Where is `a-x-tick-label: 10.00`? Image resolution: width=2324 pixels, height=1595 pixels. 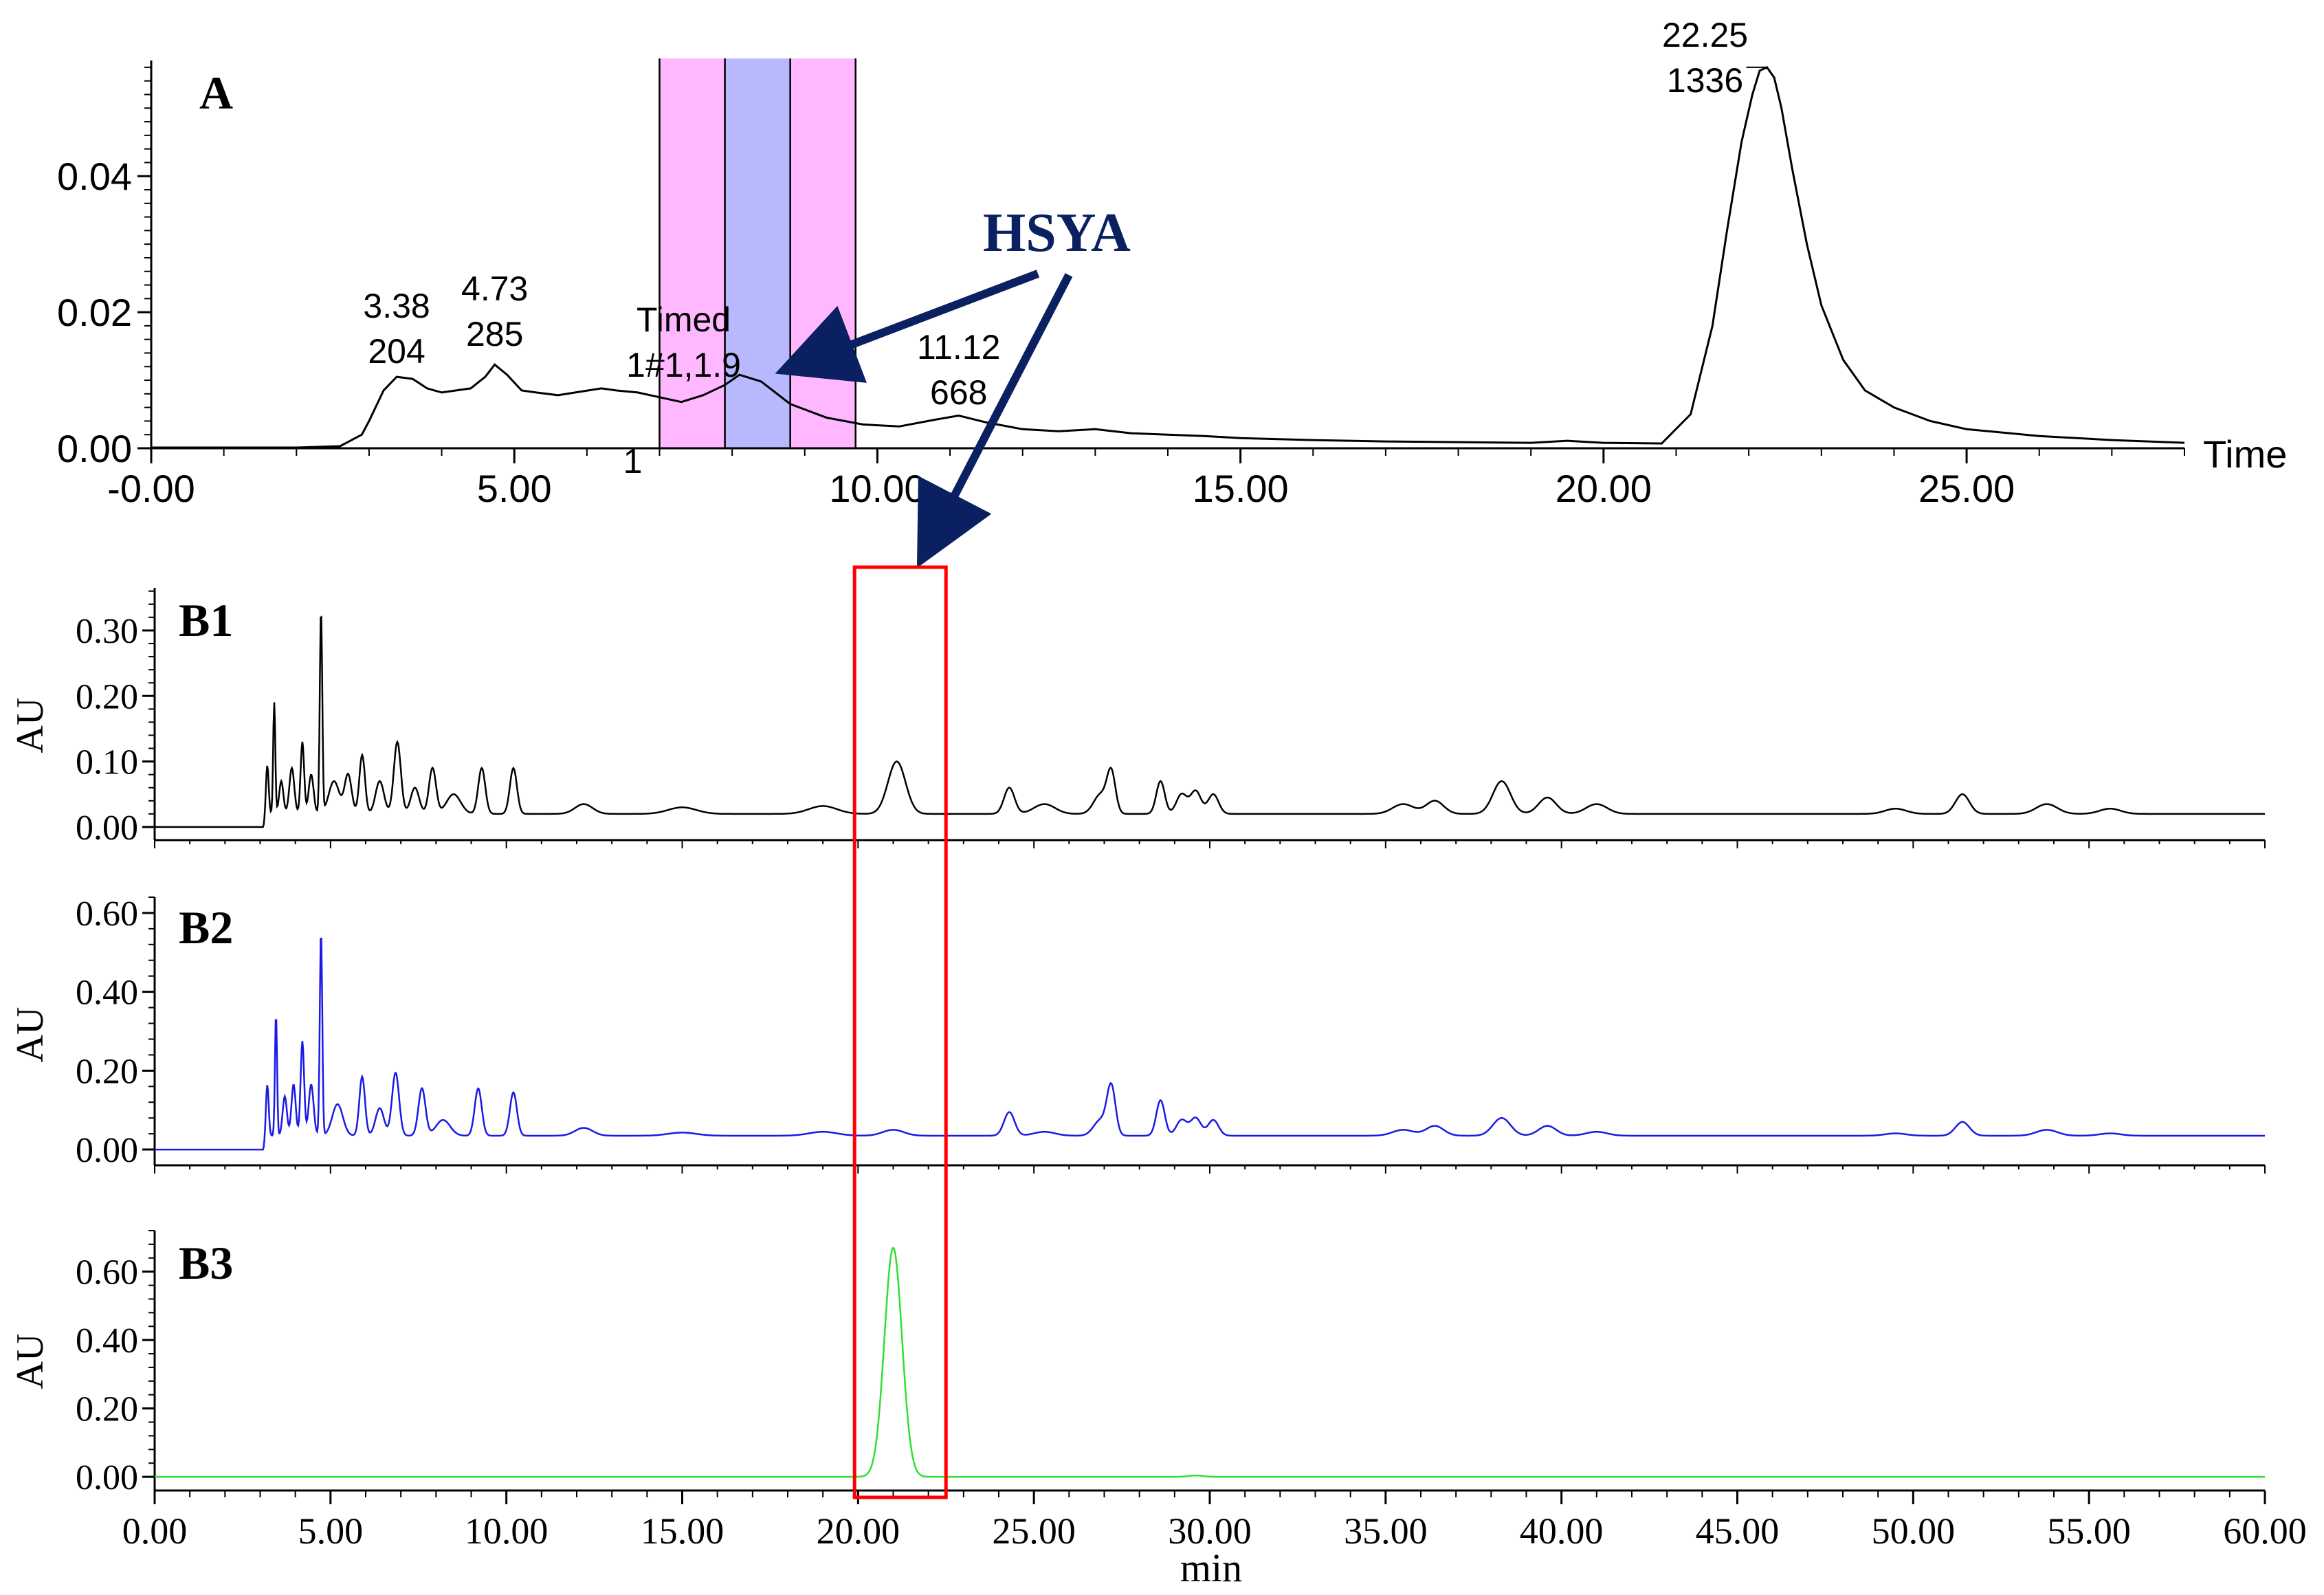
a-x-tick-label: 10.00 is located at coordinates (877, 489).